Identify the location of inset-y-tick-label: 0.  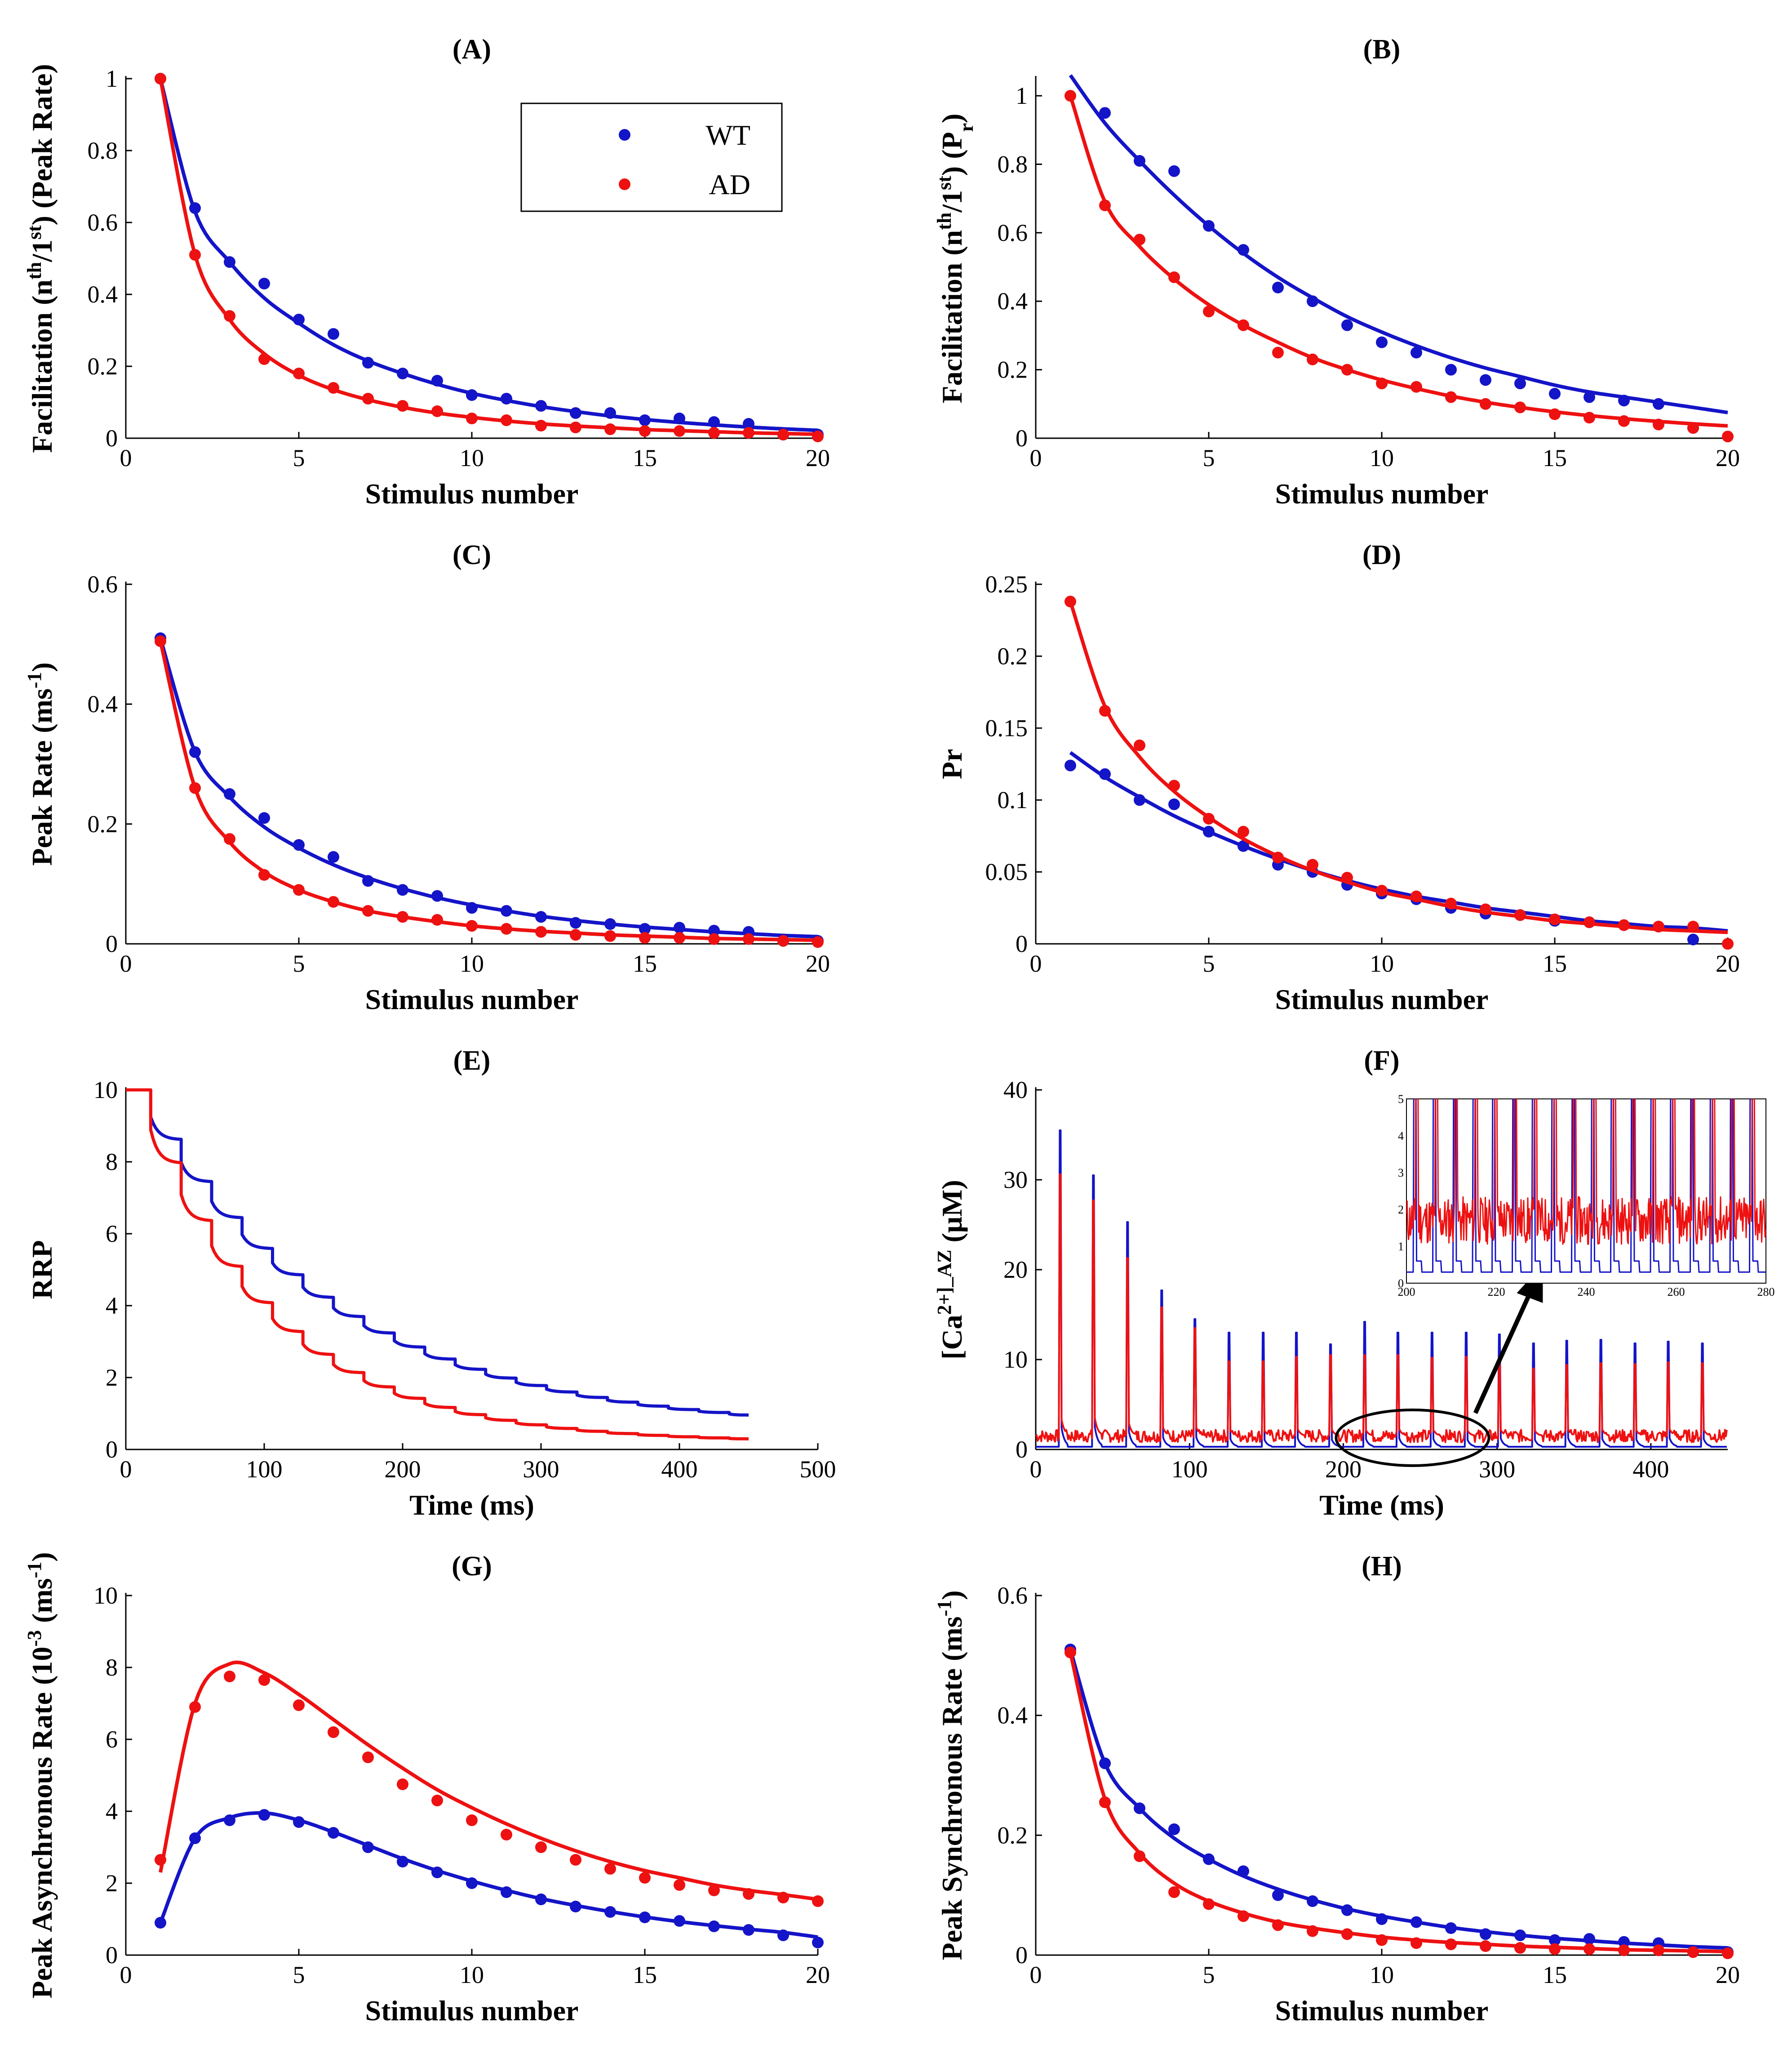
(1401, 1284).